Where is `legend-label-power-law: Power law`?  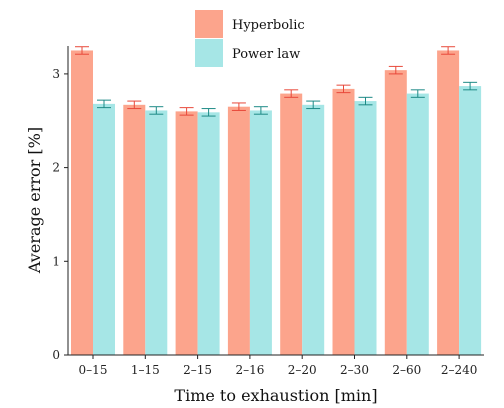 legend-label-power-law: Power law is located at coordinates (266, 54).